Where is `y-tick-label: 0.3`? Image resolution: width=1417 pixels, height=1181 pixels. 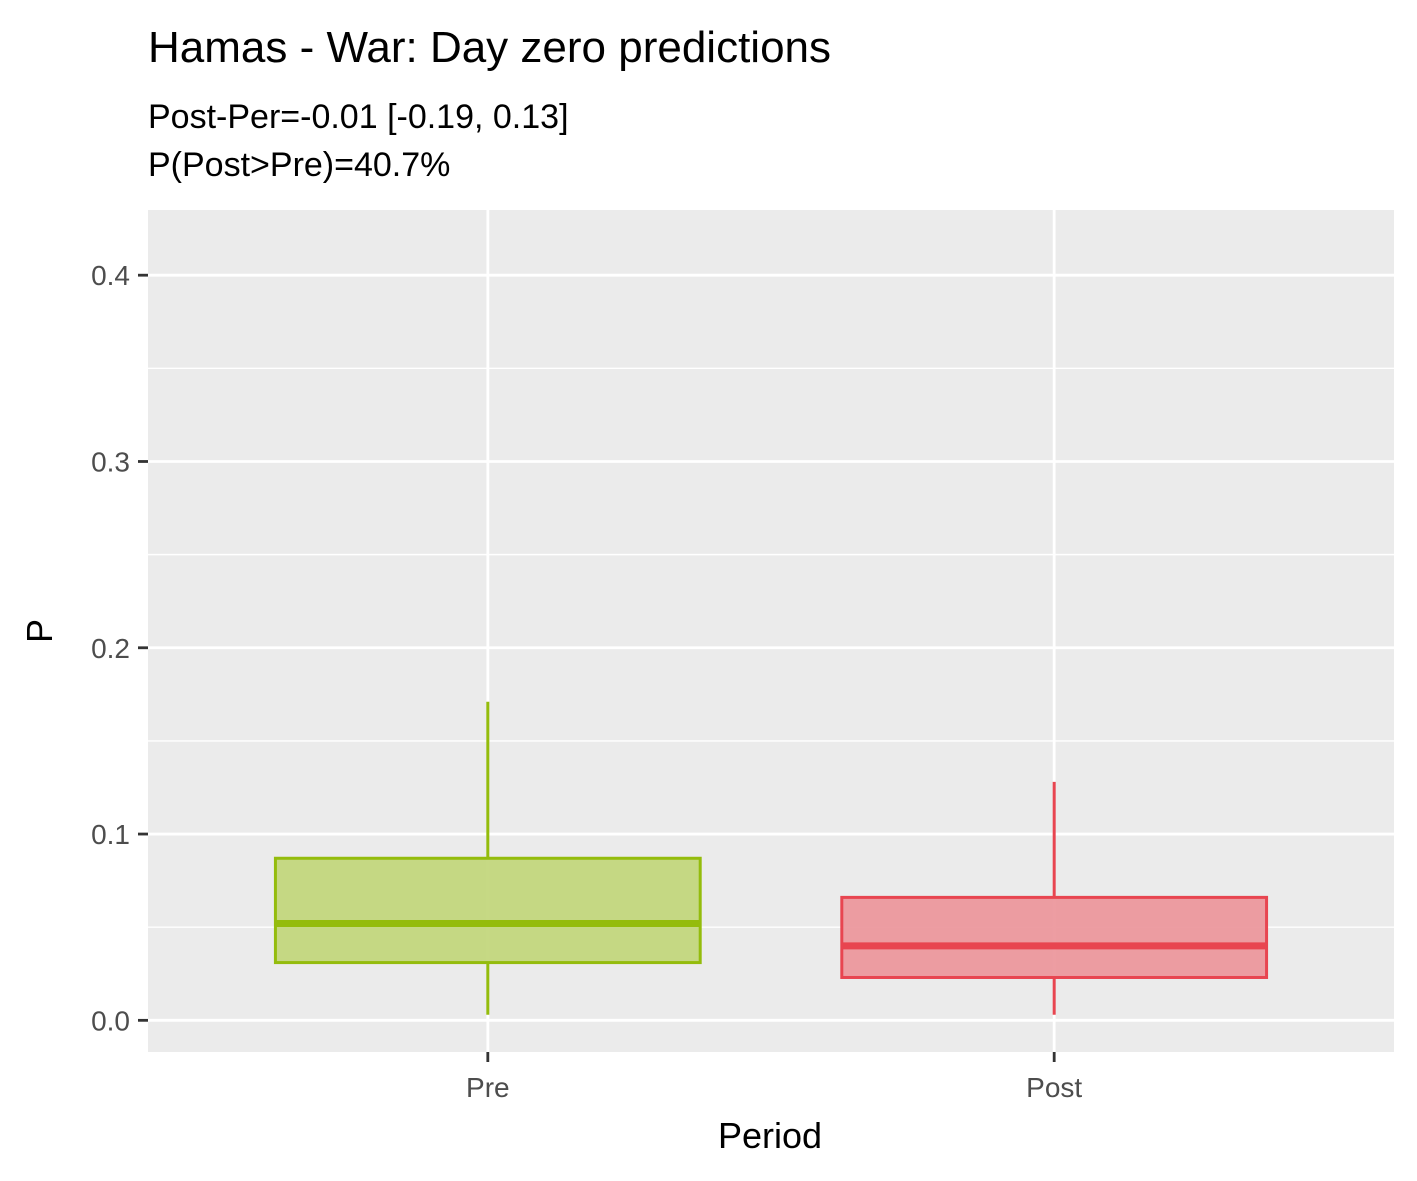 y-tick-label: 0.3 is located at coordinates (110, 461).